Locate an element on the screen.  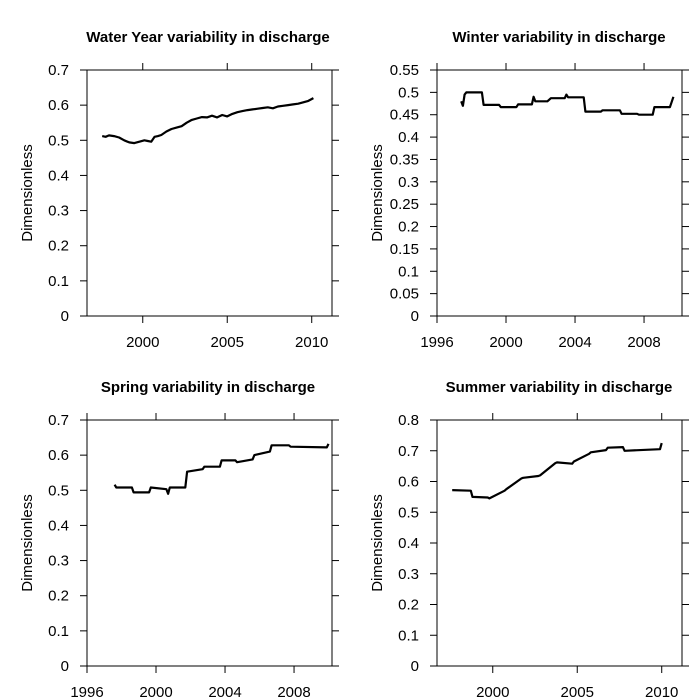
y-tick-label: 0.35 is located at coordinates (404, 159).